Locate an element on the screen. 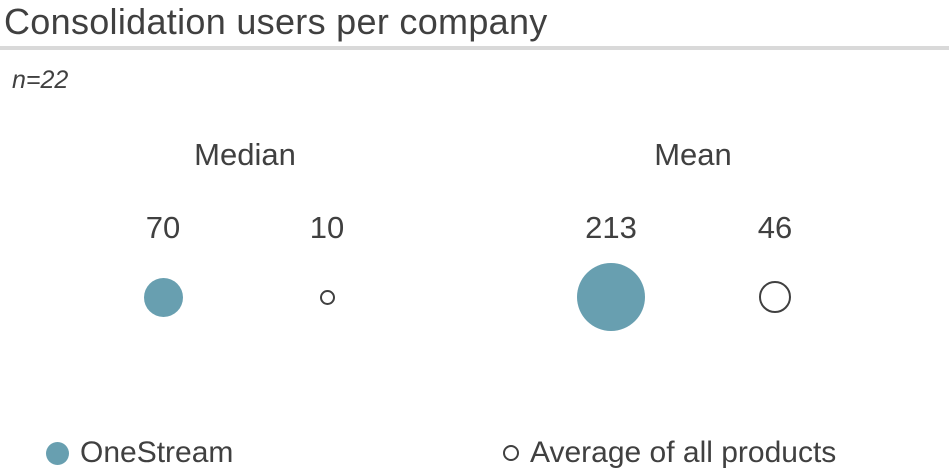 This screenshot has height=473, width=949. bubble-median-onestream is located at coordinates (163, 297).